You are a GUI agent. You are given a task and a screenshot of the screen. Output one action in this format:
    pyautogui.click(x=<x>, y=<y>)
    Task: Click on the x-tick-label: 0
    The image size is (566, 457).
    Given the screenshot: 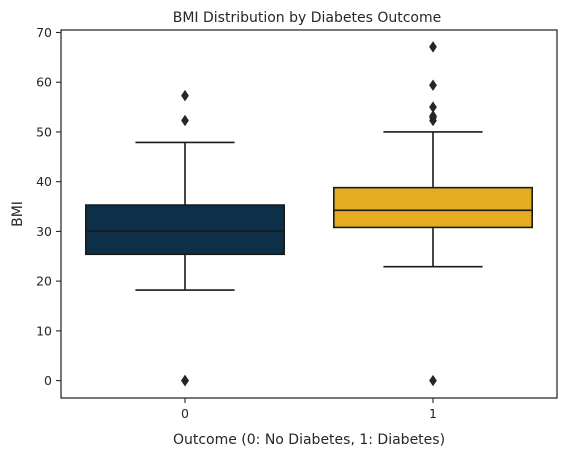 What is the action you would take?
    pyautogui.click(x=185, y=413)
    